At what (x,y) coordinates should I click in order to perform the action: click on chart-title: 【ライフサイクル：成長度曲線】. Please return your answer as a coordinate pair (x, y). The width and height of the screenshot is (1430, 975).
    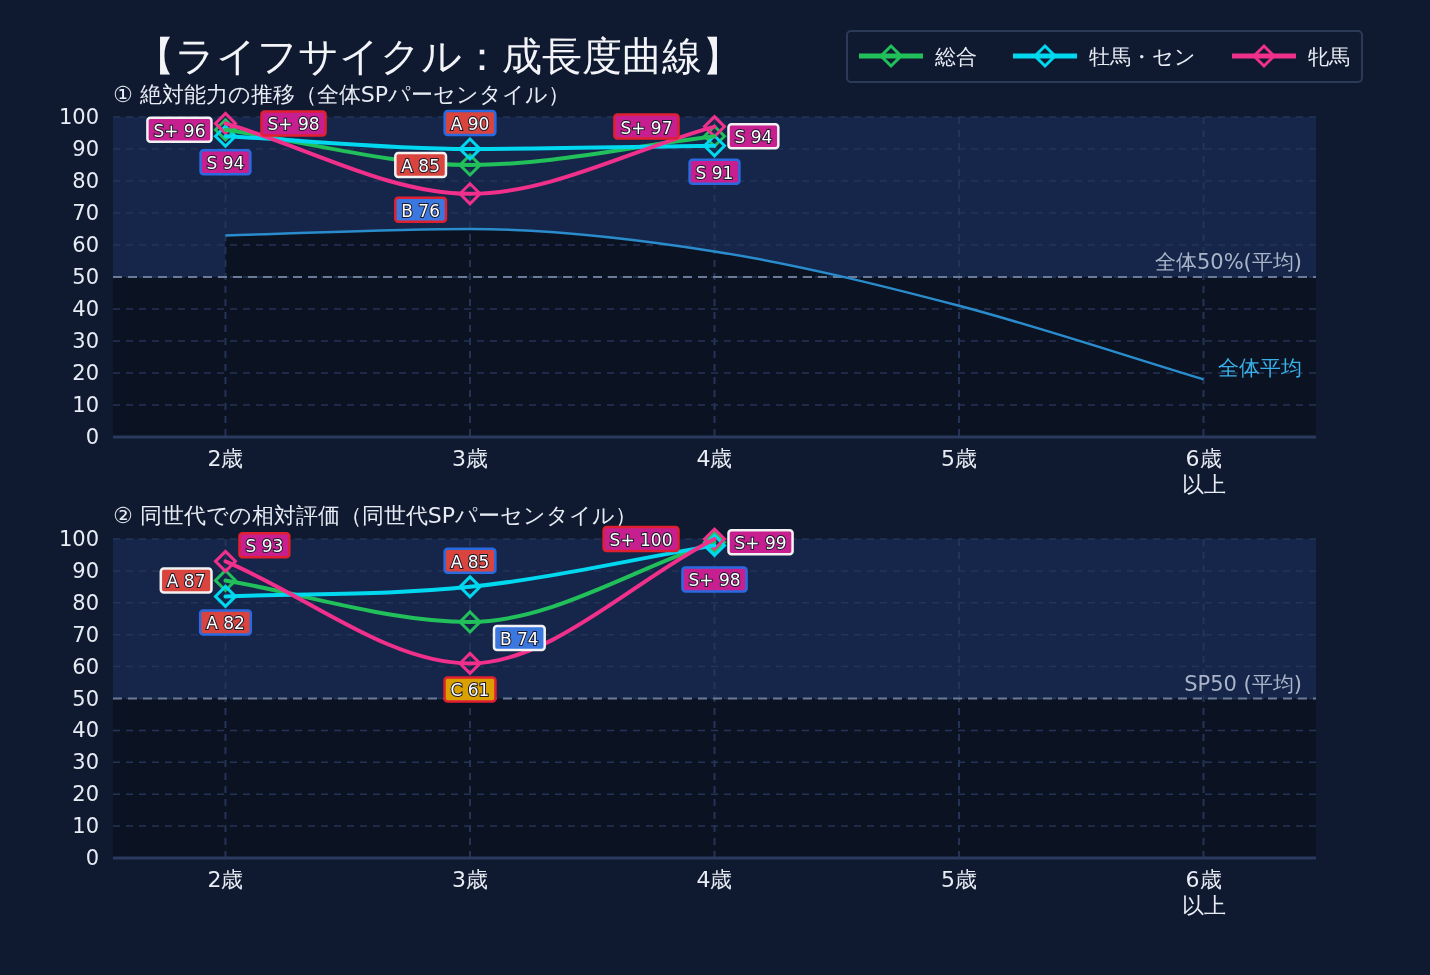
    Looking at the image, I should click on (438, 56).